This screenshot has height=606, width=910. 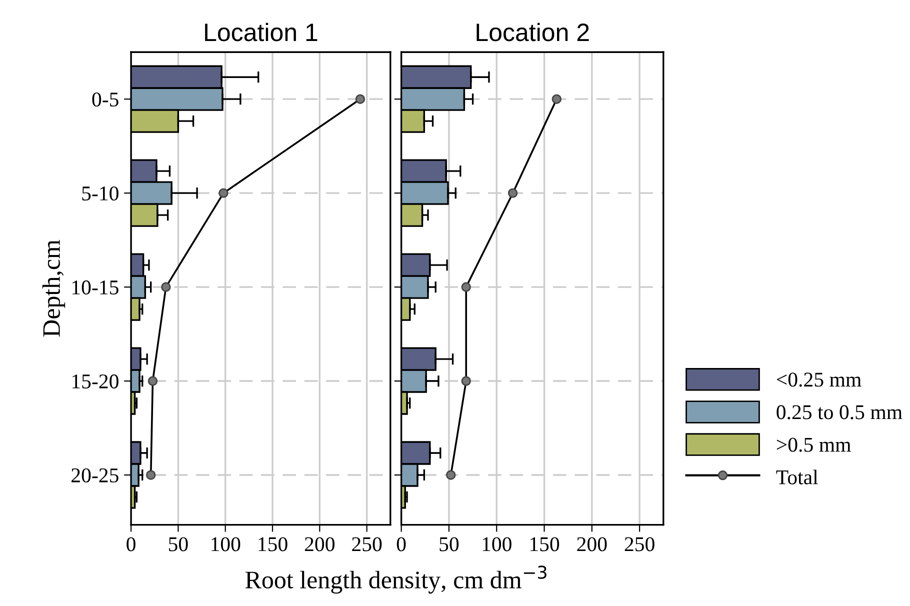 I want to click on y-tick-label: 20-25, so click(x=95, y=475).